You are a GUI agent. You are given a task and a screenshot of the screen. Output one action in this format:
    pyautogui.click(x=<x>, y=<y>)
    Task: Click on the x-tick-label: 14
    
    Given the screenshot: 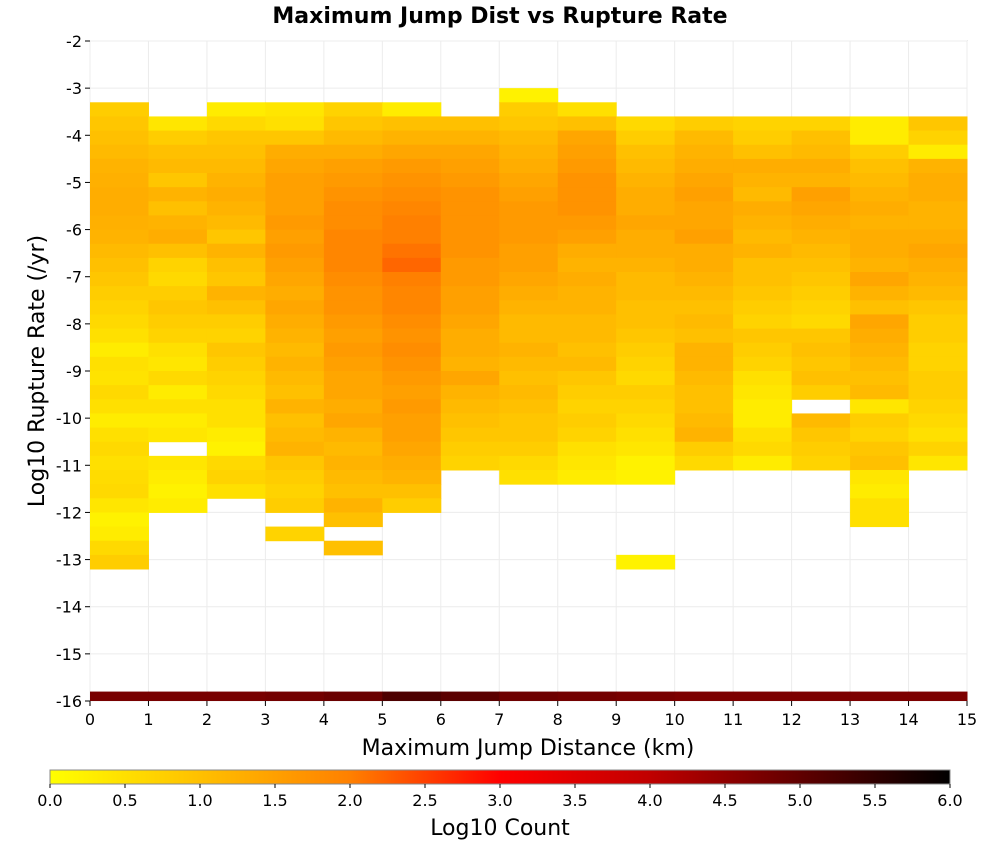 What is the action you would take?
    pyautogui.click(x=908, y=719)
    